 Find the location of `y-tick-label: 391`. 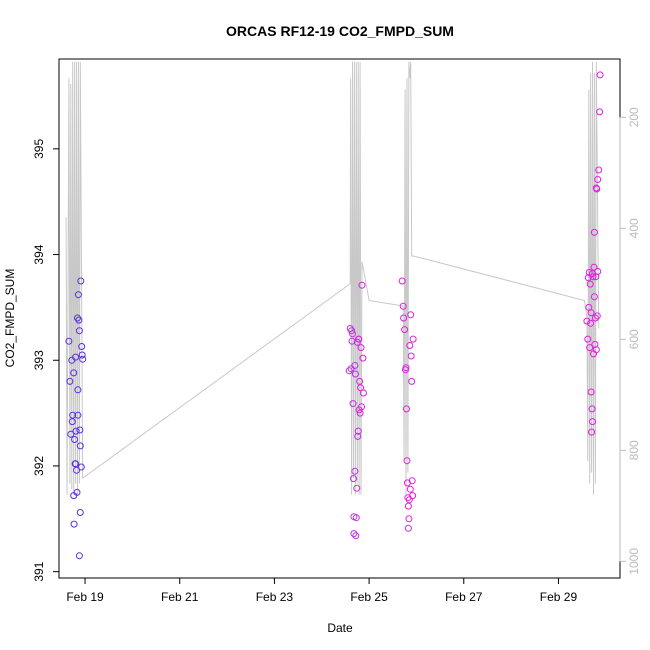

y-tick-label: 391 is located at coordinates (39, 571).